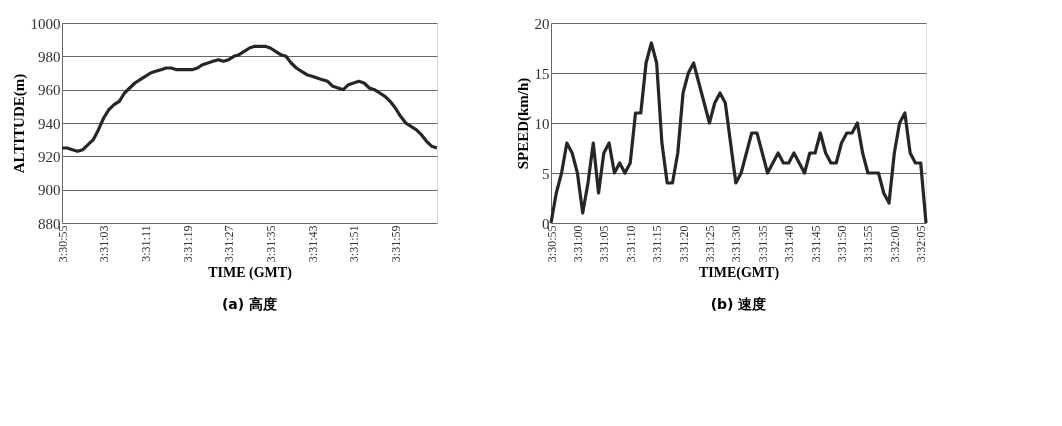 Image resolution: width=1062 pixels, height=426 pixels. I want to click on y-tick-label: 940, so click(49, 123).